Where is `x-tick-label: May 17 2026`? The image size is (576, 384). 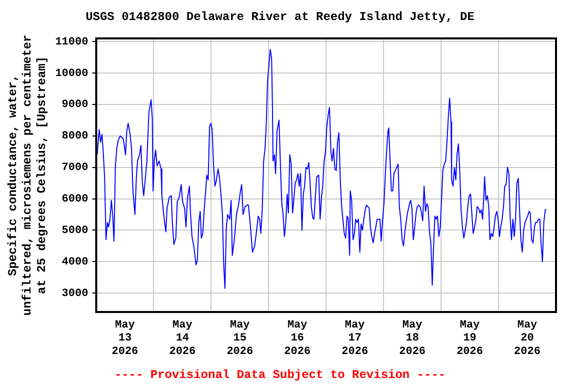 x-tick-label: May 17 2026 is located at coordinates (355, 338).